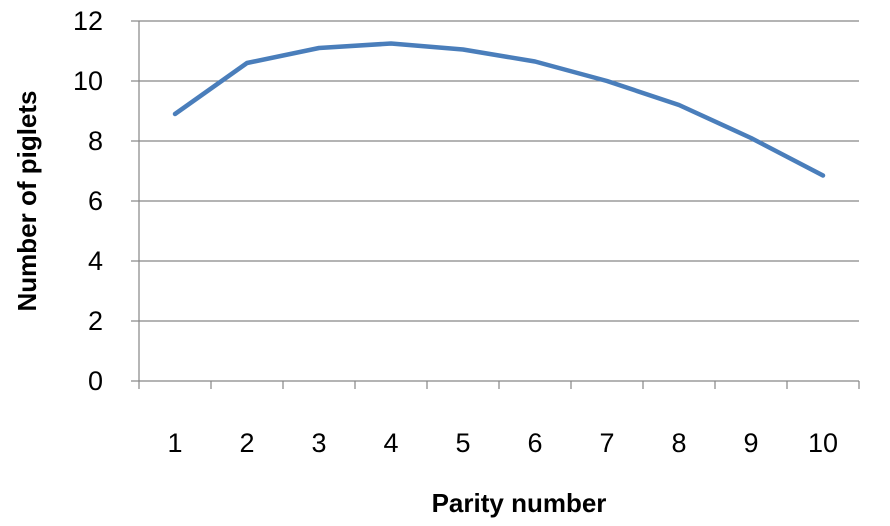 The width and height of the screenshot is (890, 526). I want to click on y-tick-label: 2, so click(95, 321).